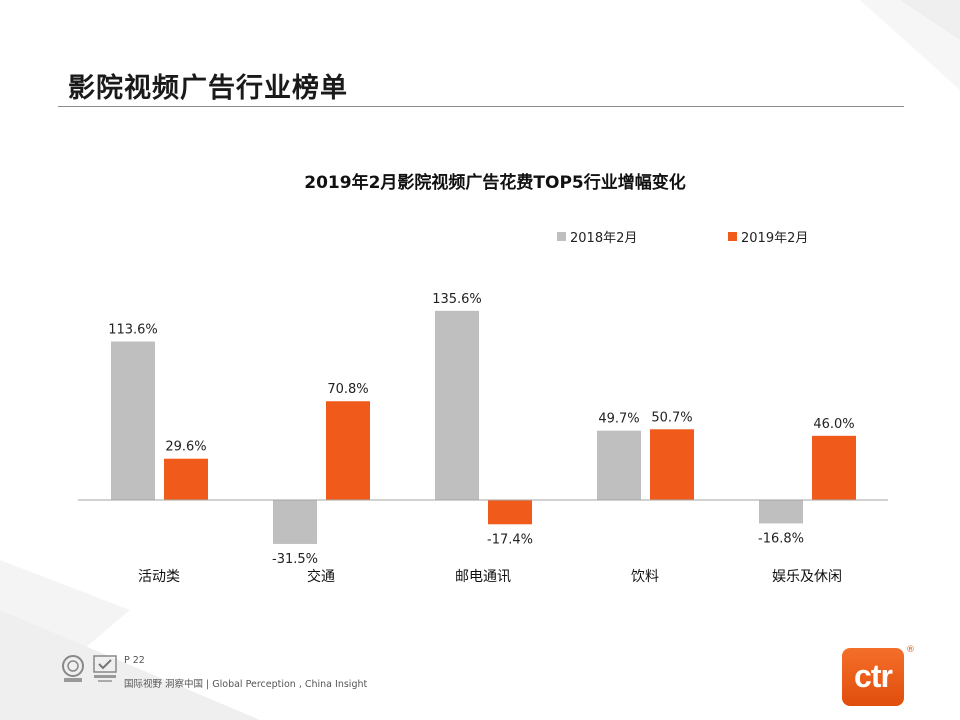 The height and width of the screenshot is (720, 960). What do you see at coordinates (295, 522) in the screenshot?
I see `bar-transport-2018` at bounding box center [295, 522].